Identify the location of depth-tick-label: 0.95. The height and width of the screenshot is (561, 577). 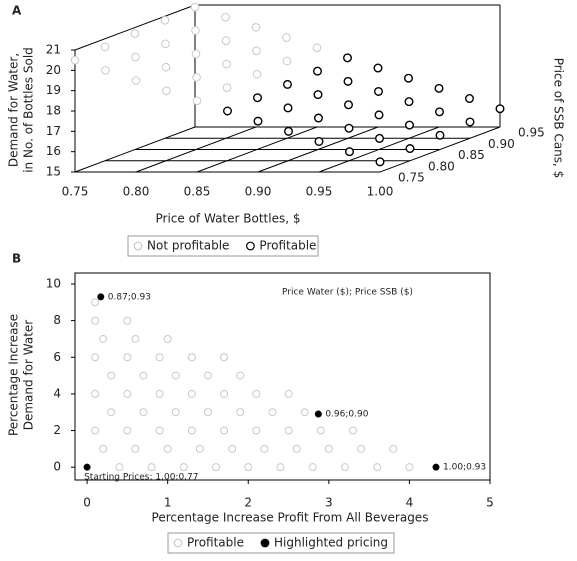
(531, 133).